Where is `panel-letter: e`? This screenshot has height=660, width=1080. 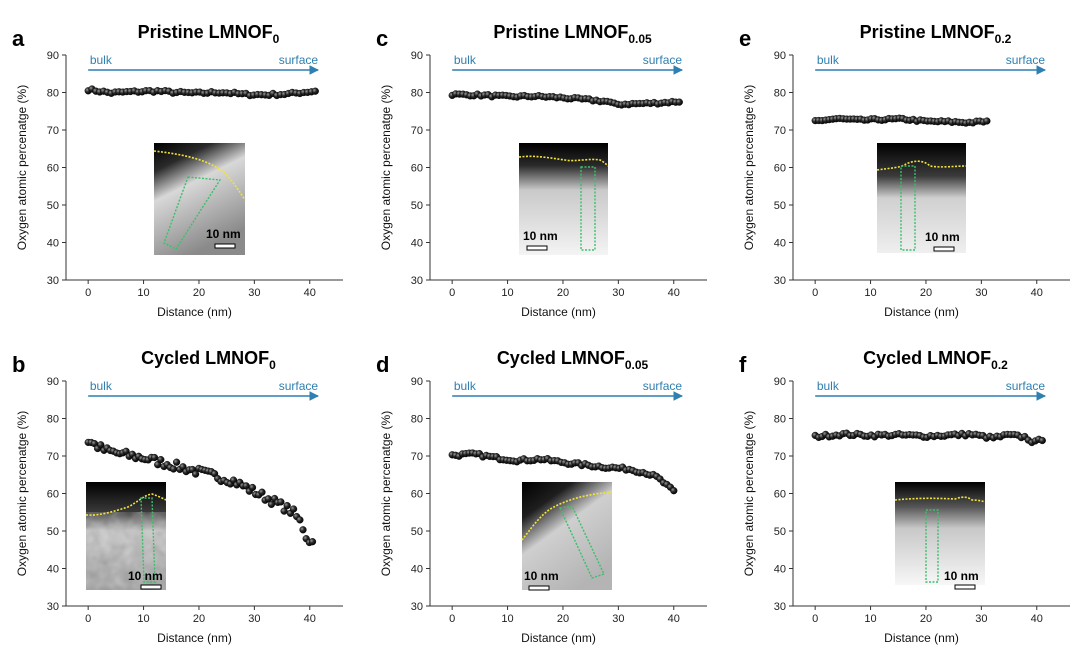 panel-letter: e is located at coordinates (745, 38).